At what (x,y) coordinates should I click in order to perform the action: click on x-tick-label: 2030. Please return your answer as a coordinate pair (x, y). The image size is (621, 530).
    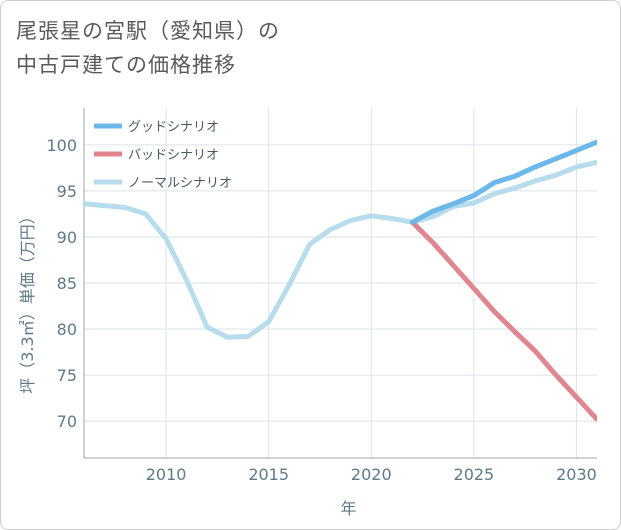
    Looking at the image, I should click on (576, 474).